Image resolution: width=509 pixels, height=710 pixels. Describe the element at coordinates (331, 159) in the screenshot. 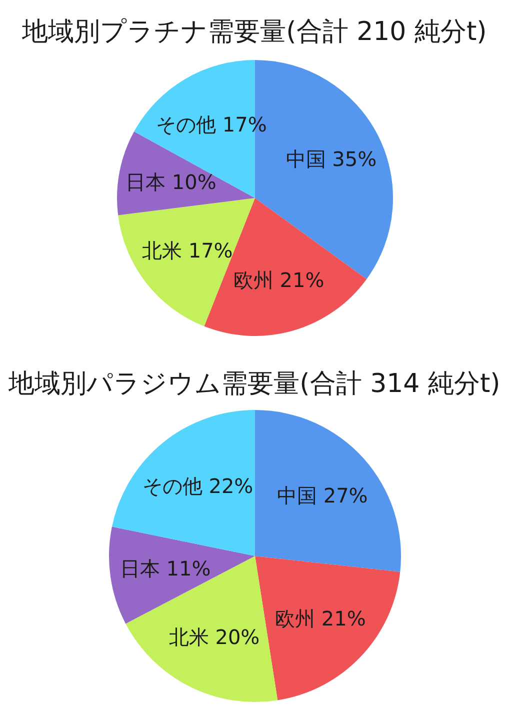

I see `slice-label: 中国 35%` at that location.